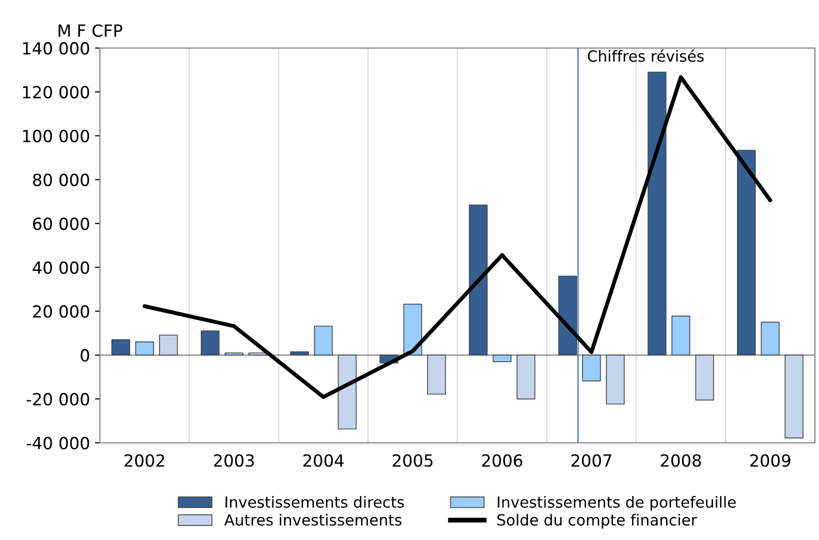 This screenshot has width=819, height=540. I want to click on y-tick-label: 120 000, so click(56, 92).